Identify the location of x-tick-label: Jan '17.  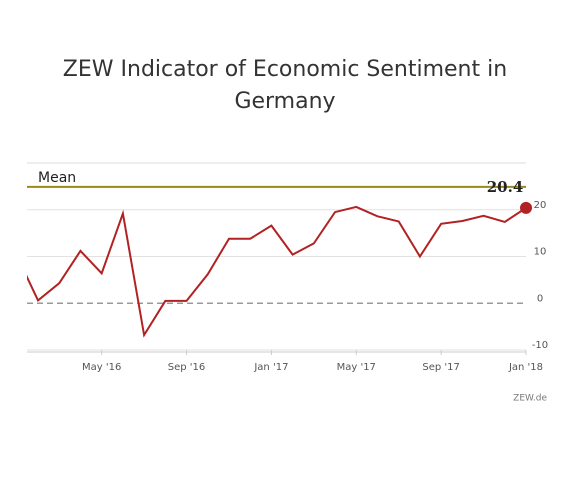
(270, 367).